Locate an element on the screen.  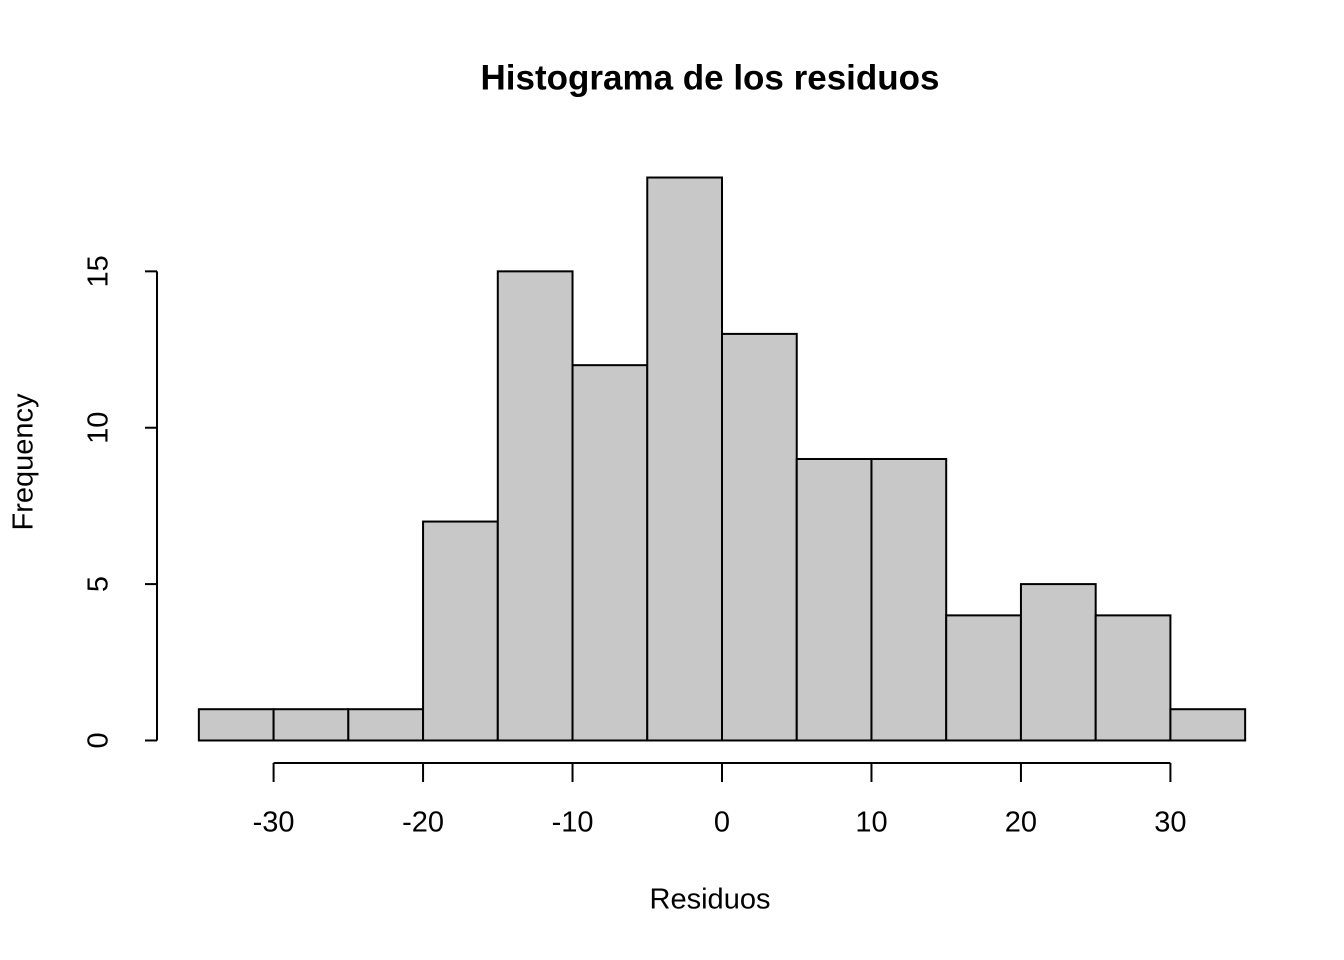
x-tick-label: 30 is located at coordinates (1170, 823).